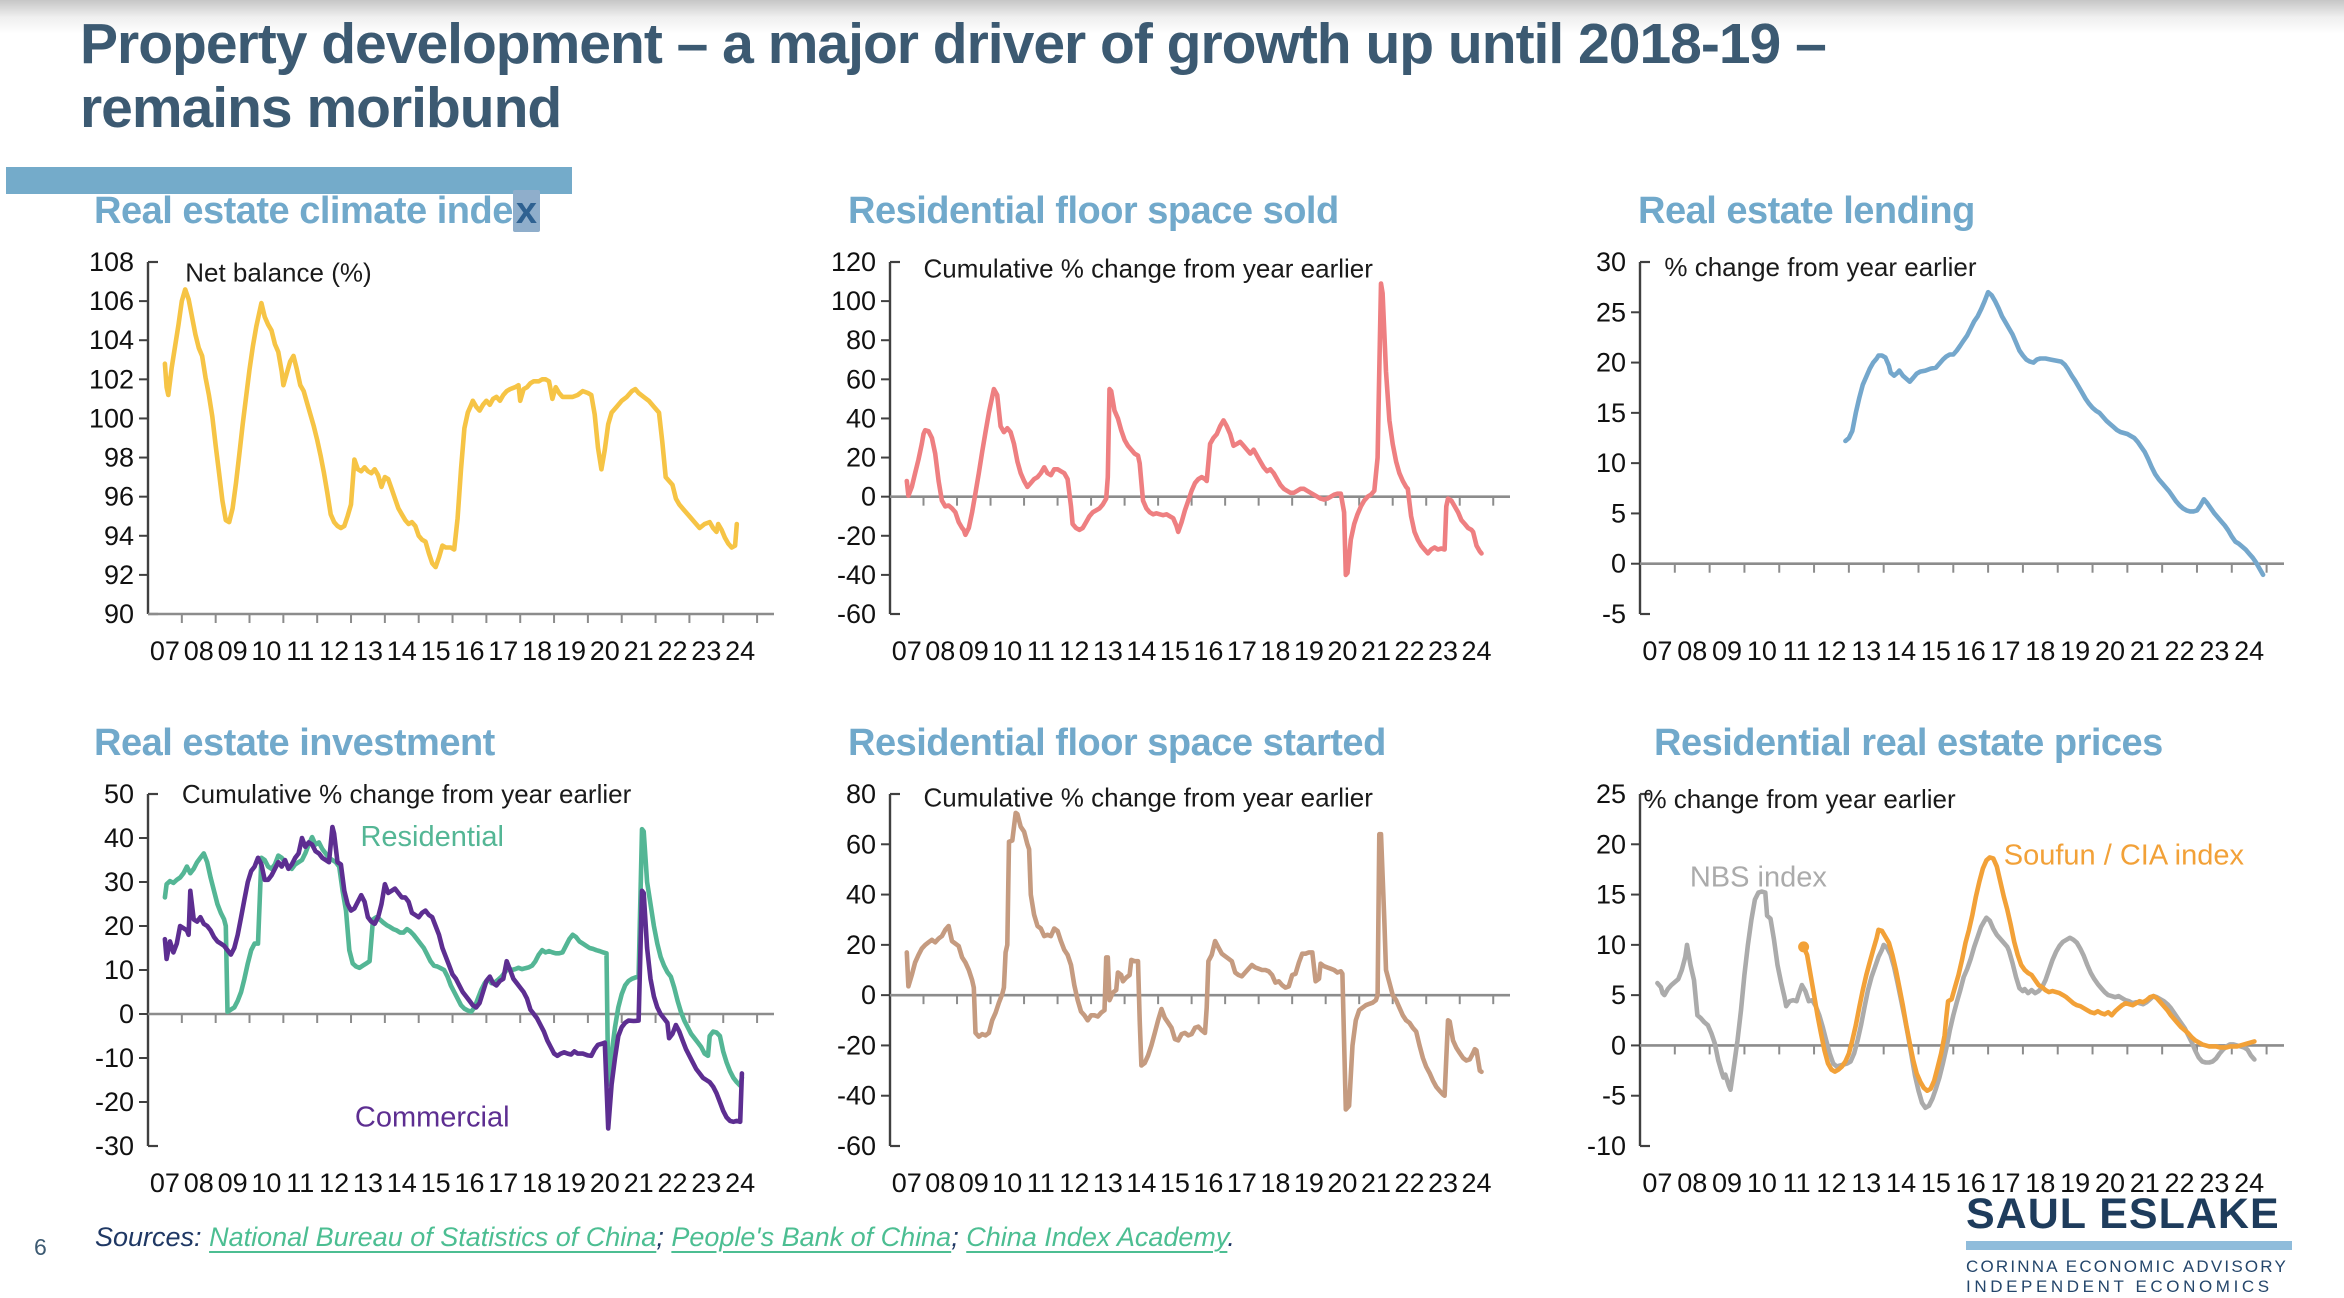  I want to click on y-tick-label: -40, so click(856, 575).